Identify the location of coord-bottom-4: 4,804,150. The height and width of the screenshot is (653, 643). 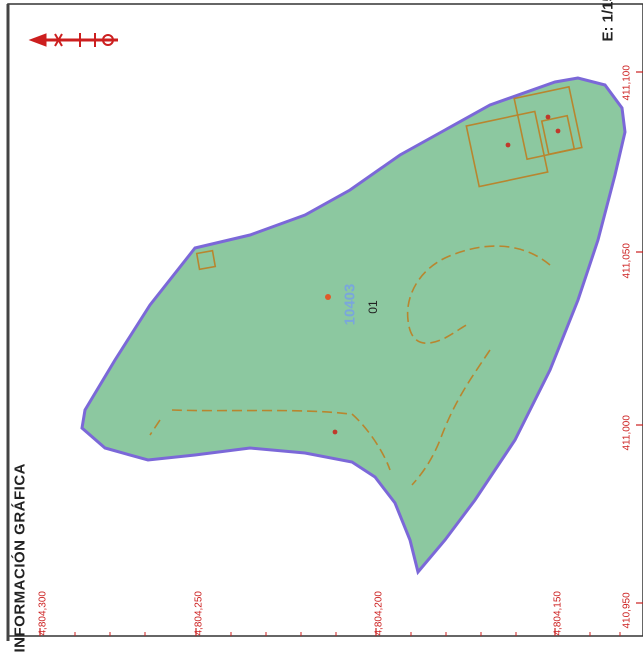
(558, 613).